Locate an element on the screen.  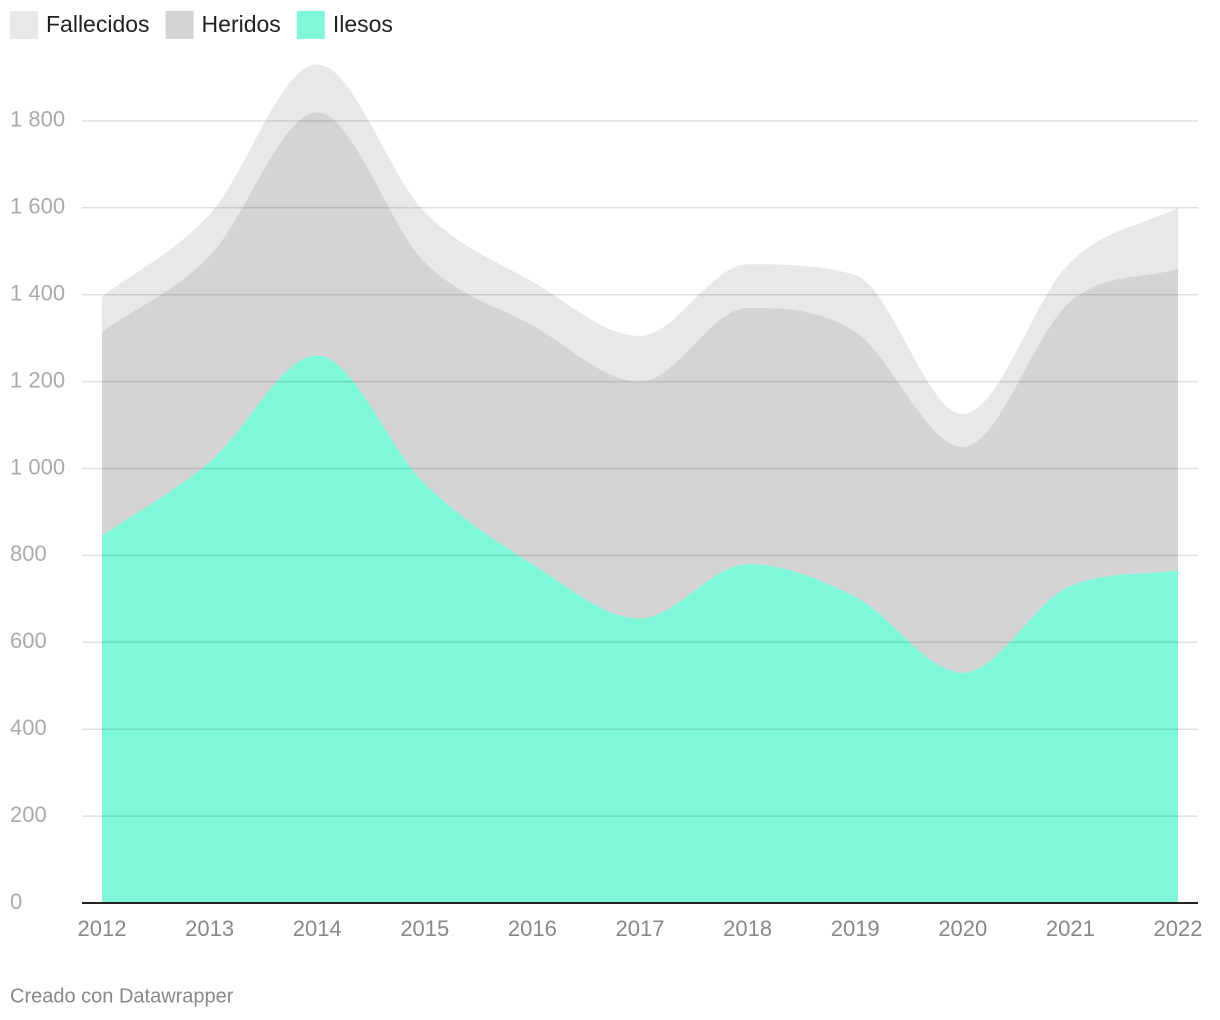
x-tick-label: 2016 is located at coordinates (532, 928).